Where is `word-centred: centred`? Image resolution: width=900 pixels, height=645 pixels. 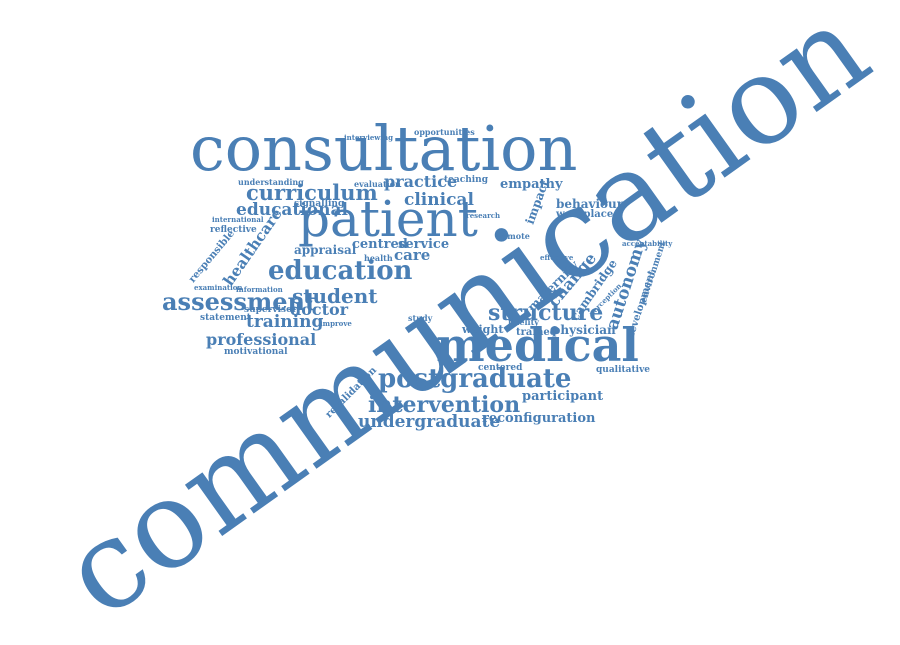 word-centred: centred is located at coordinates (380, 244).